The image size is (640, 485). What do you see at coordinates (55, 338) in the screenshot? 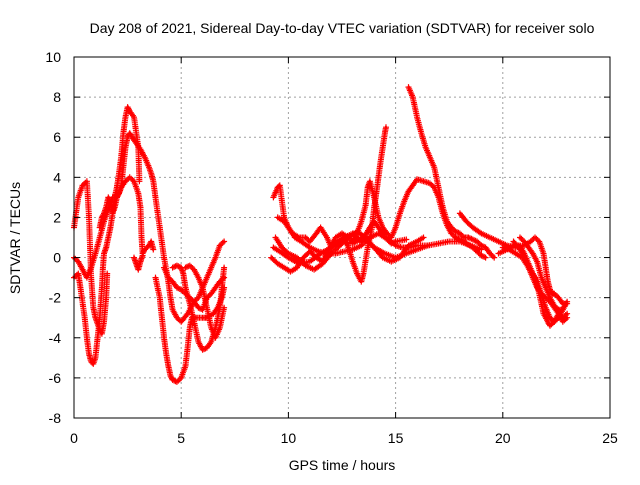
I see `y-tick-label: -4` at bounding box center [55, 338].